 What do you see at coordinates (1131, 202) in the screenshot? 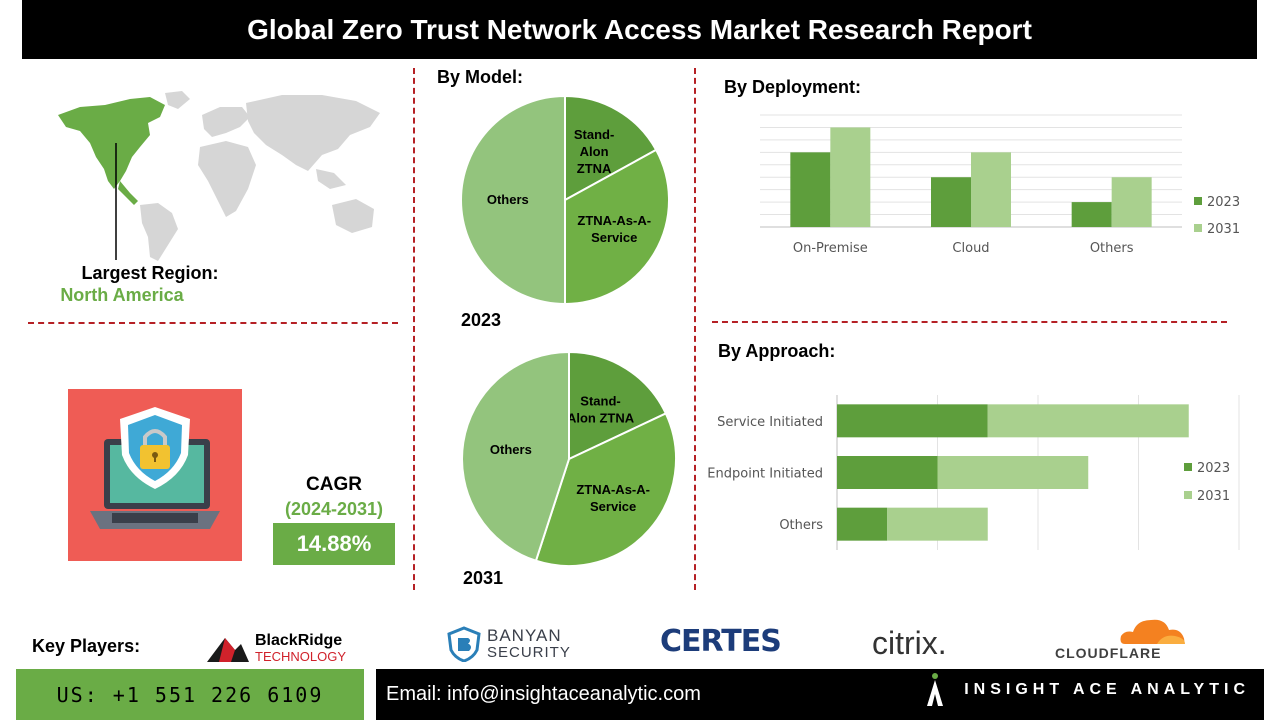
I see `deployment-bar-others-2031` at bounding box center [1131, 202].